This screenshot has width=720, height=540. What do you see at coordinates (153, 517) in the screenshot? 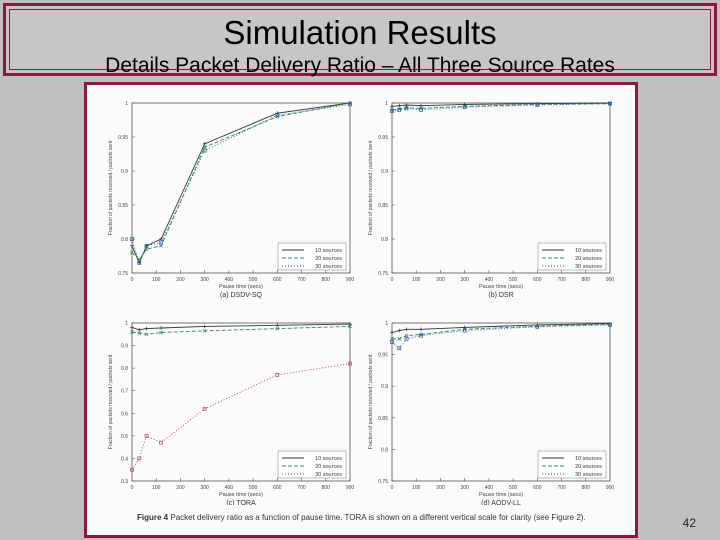
I see `figure-caption-label: Figure 4` at bounding box center [153, 517].